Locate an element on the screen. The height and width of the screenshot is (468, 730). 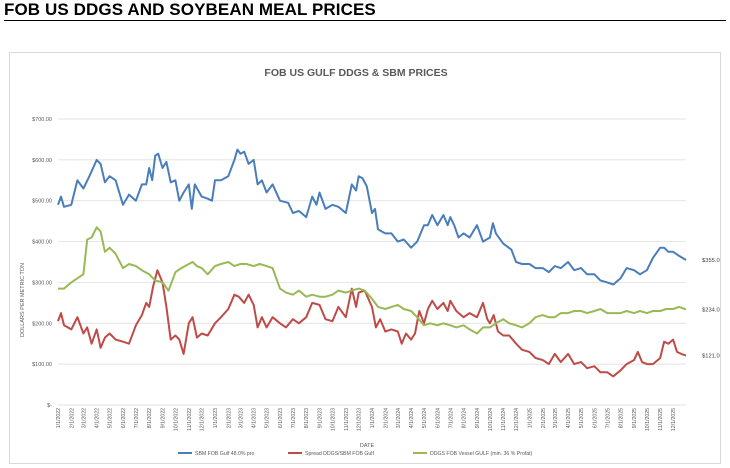
y-tick-label: $600.00 is located at coordinates (42, 161).